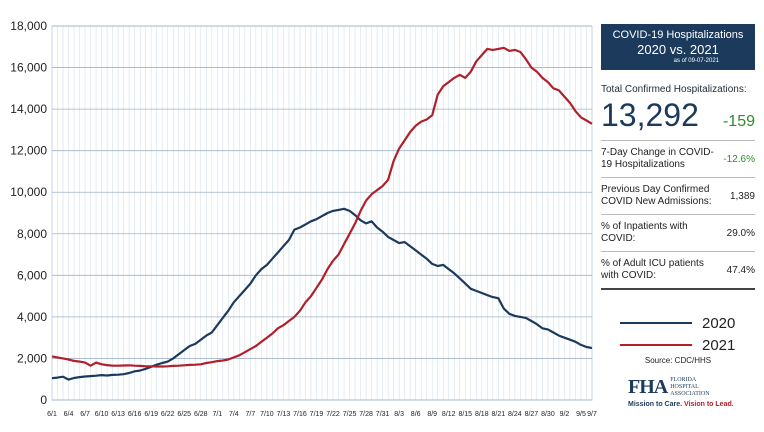 Image resolution: width=764 pixels, height=432 pixels. What do you see at coordinates (333, 414) in the screenshot?
I see `x-tick-label: 7/22` at bounding box center [333, 414].